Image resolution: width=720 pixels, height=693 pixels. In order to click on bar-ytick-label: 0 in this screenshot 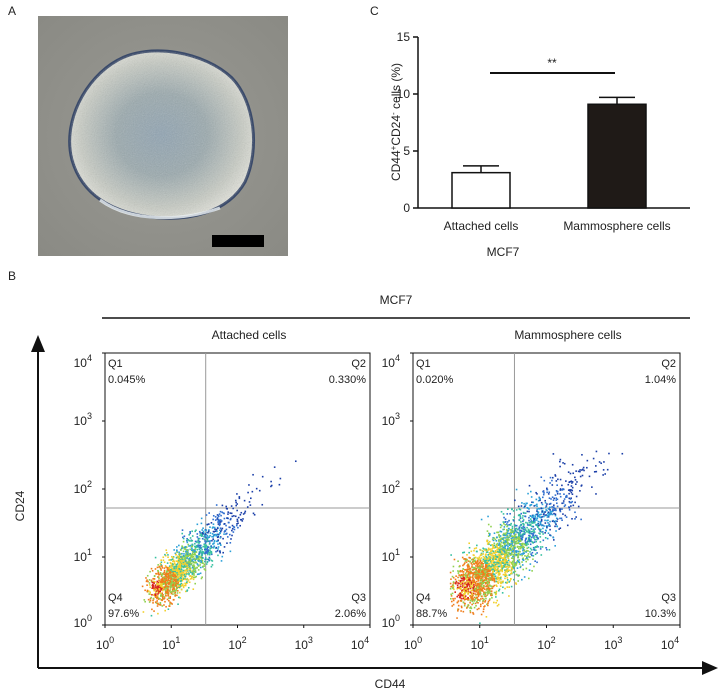, I will do `click(406, 208)`.